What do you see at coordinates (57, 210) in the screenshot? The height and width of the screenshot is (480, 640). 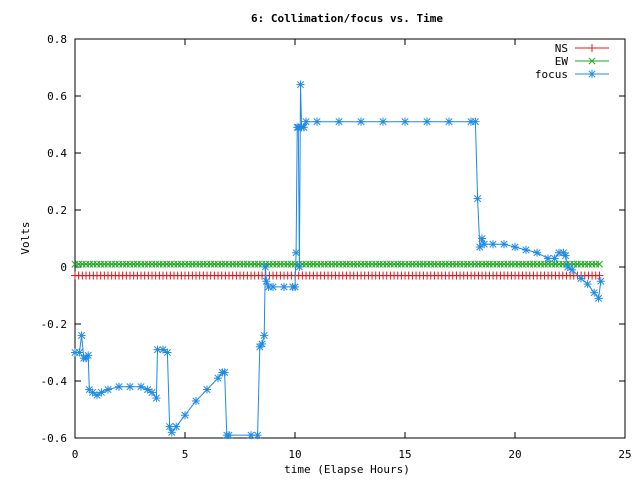 I see `y-tick-label: 0.2` at bounding box center [57, 210].